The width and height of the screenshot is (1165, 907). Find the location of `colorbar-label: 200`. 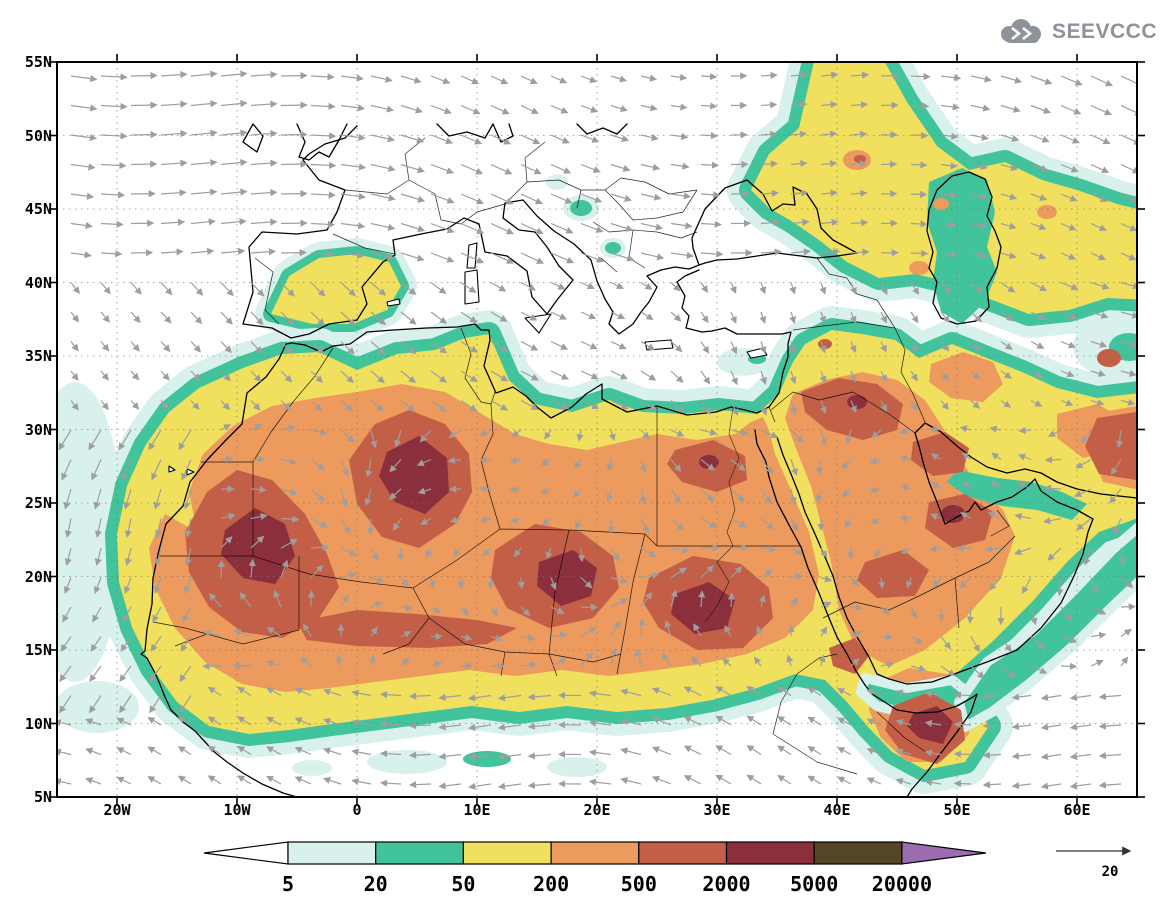

colorbar-label: 200 is located at coordinates (551, 884).